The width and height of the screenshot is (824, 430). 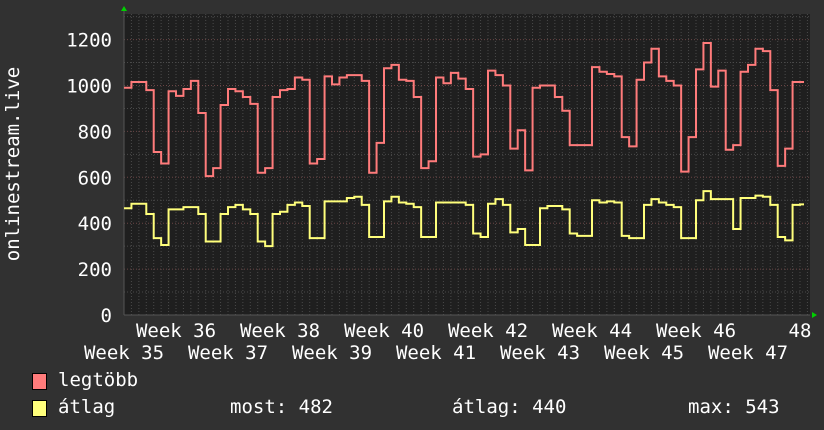 What do you see at coordinates (124, 8) in the screenshot?
I see `y-axis-arrow-icon` at bounding box center [124, 8].